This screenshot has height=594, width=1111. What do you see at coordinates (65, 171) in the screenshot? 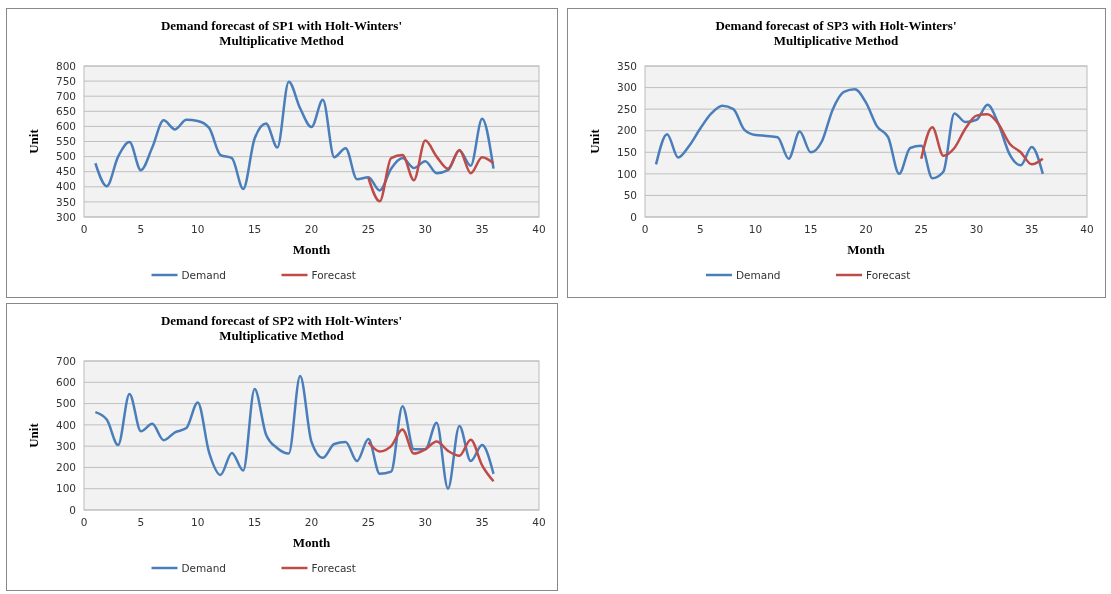
I see `y-tick-label: 450` at bounding box center [65, 171].